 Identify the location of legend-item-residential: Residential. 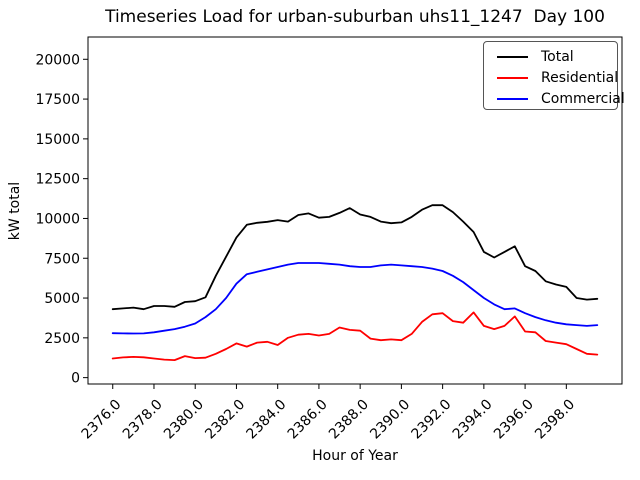
(551, 77).